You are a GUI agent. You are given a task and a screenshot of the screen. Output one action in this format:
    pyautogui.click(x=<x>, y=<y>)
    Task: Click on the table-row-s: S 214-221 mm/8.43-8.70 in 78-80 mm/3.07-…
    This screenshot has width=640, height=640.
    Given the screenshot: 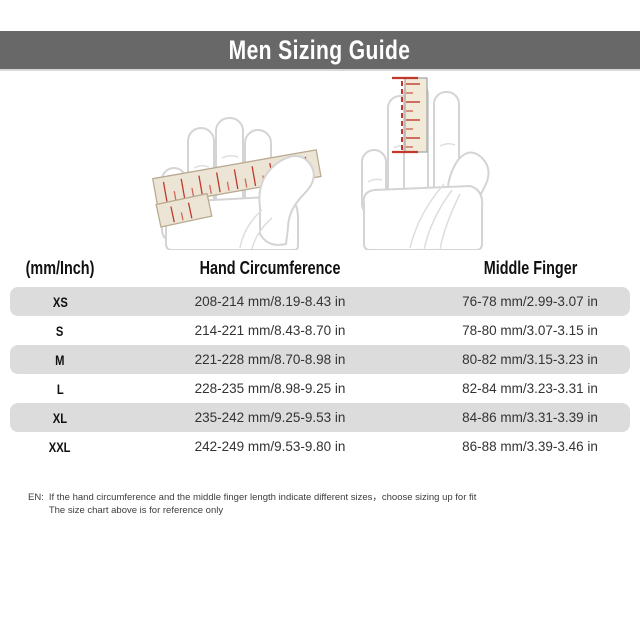 What is the action you would take?
    pyautogui.click(x=320, y=330)
    